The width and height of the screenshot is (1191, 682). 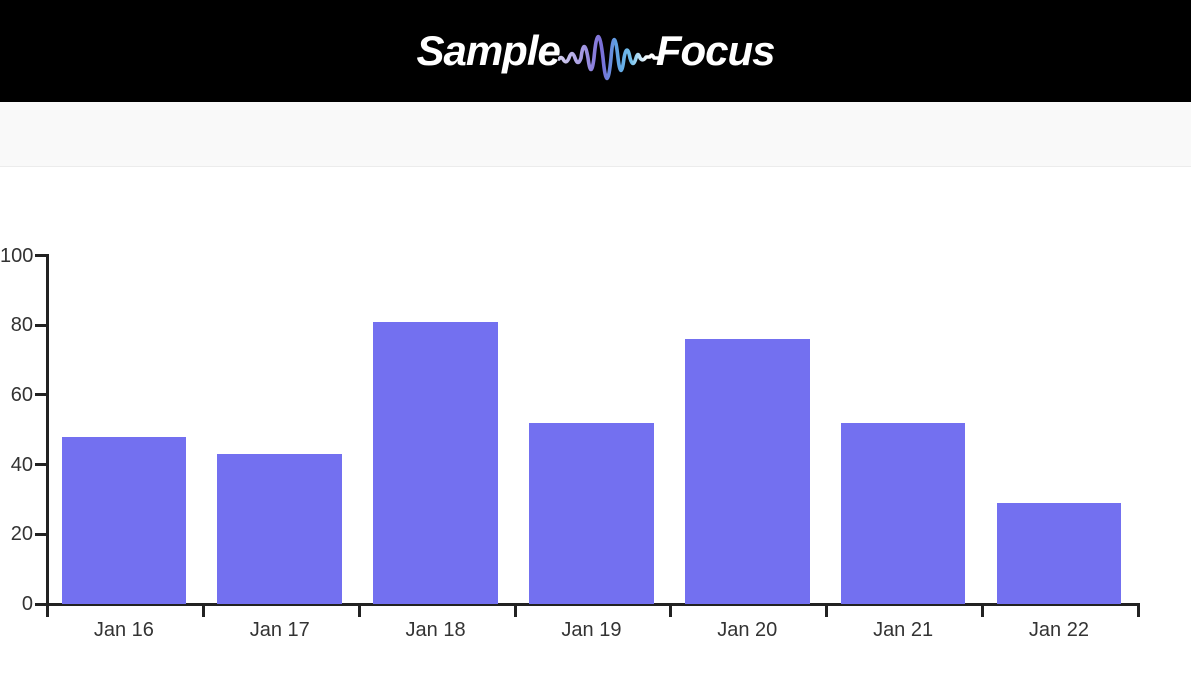 I want to click on x-tick-label-jan-20: Jan 20, so click(x=747, y=630).